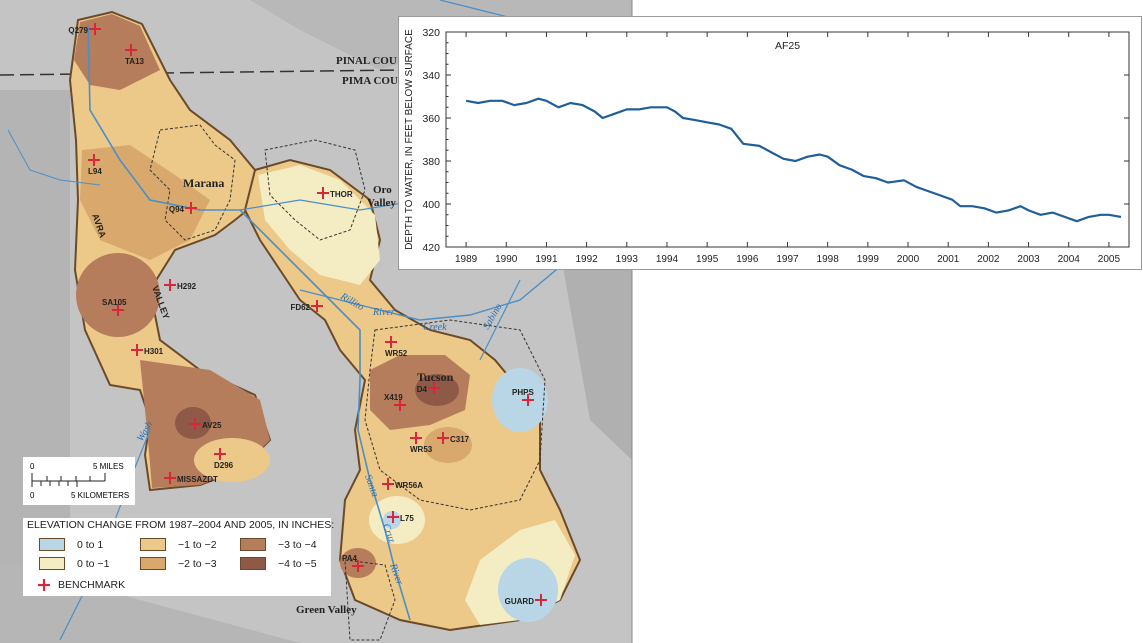  I want to click on scale-miles-label: 5 MILES, so click(108, 466).